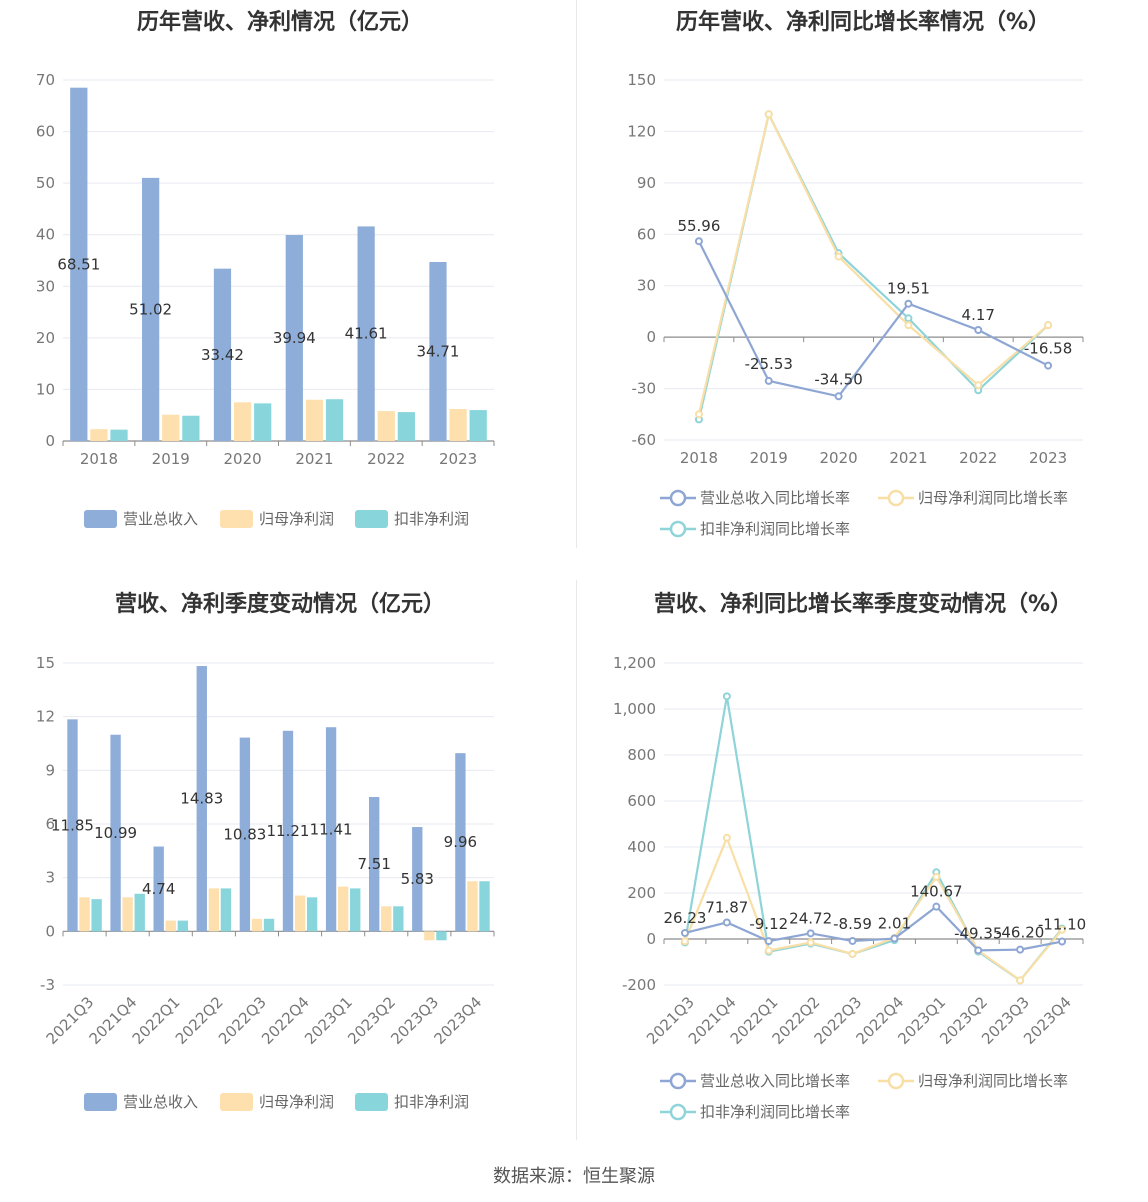  What do you see at coordinates (838, 458) in the screenshot?
I see `x-tick-label: 2020` at bounding box center [838, 458].